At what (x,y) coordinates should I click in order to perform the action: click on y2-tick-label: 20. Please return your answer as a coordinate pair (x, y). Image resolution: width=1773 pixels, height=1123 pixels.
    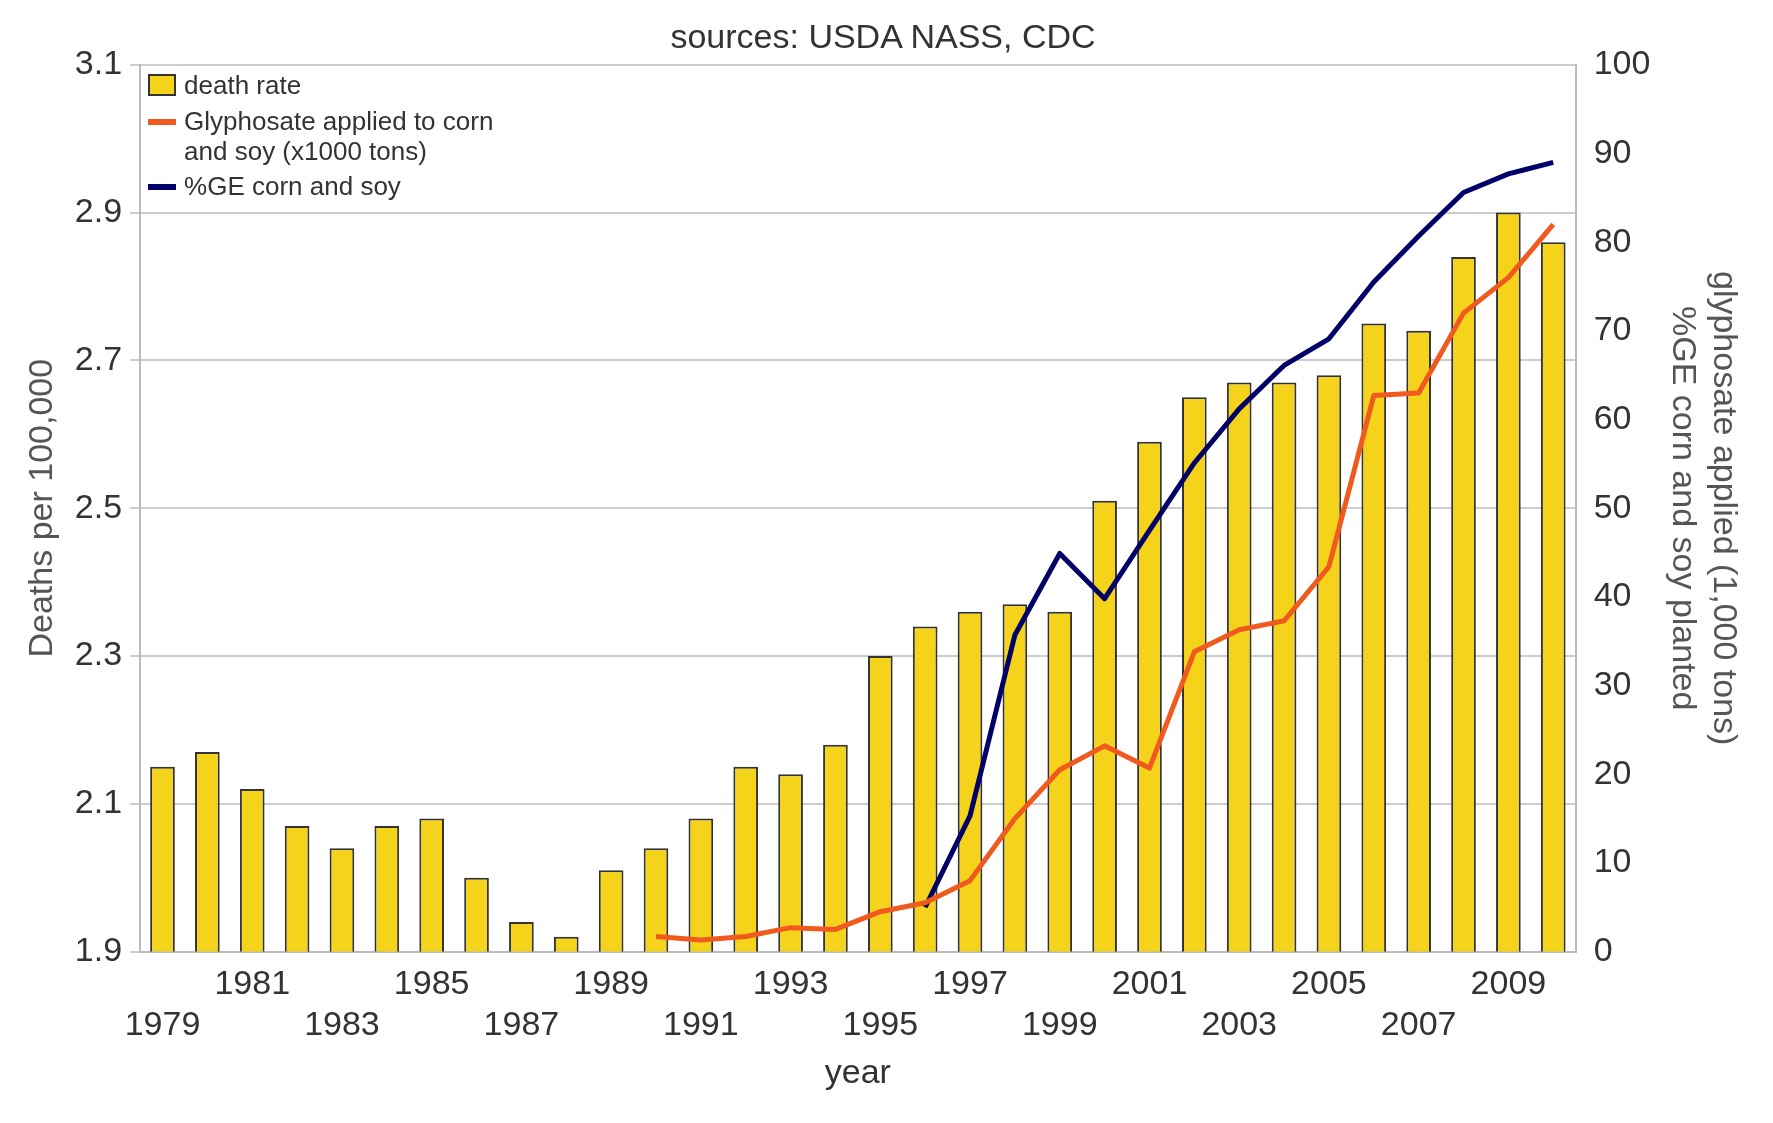
    Looking at the image, I should click on (1612, 771).